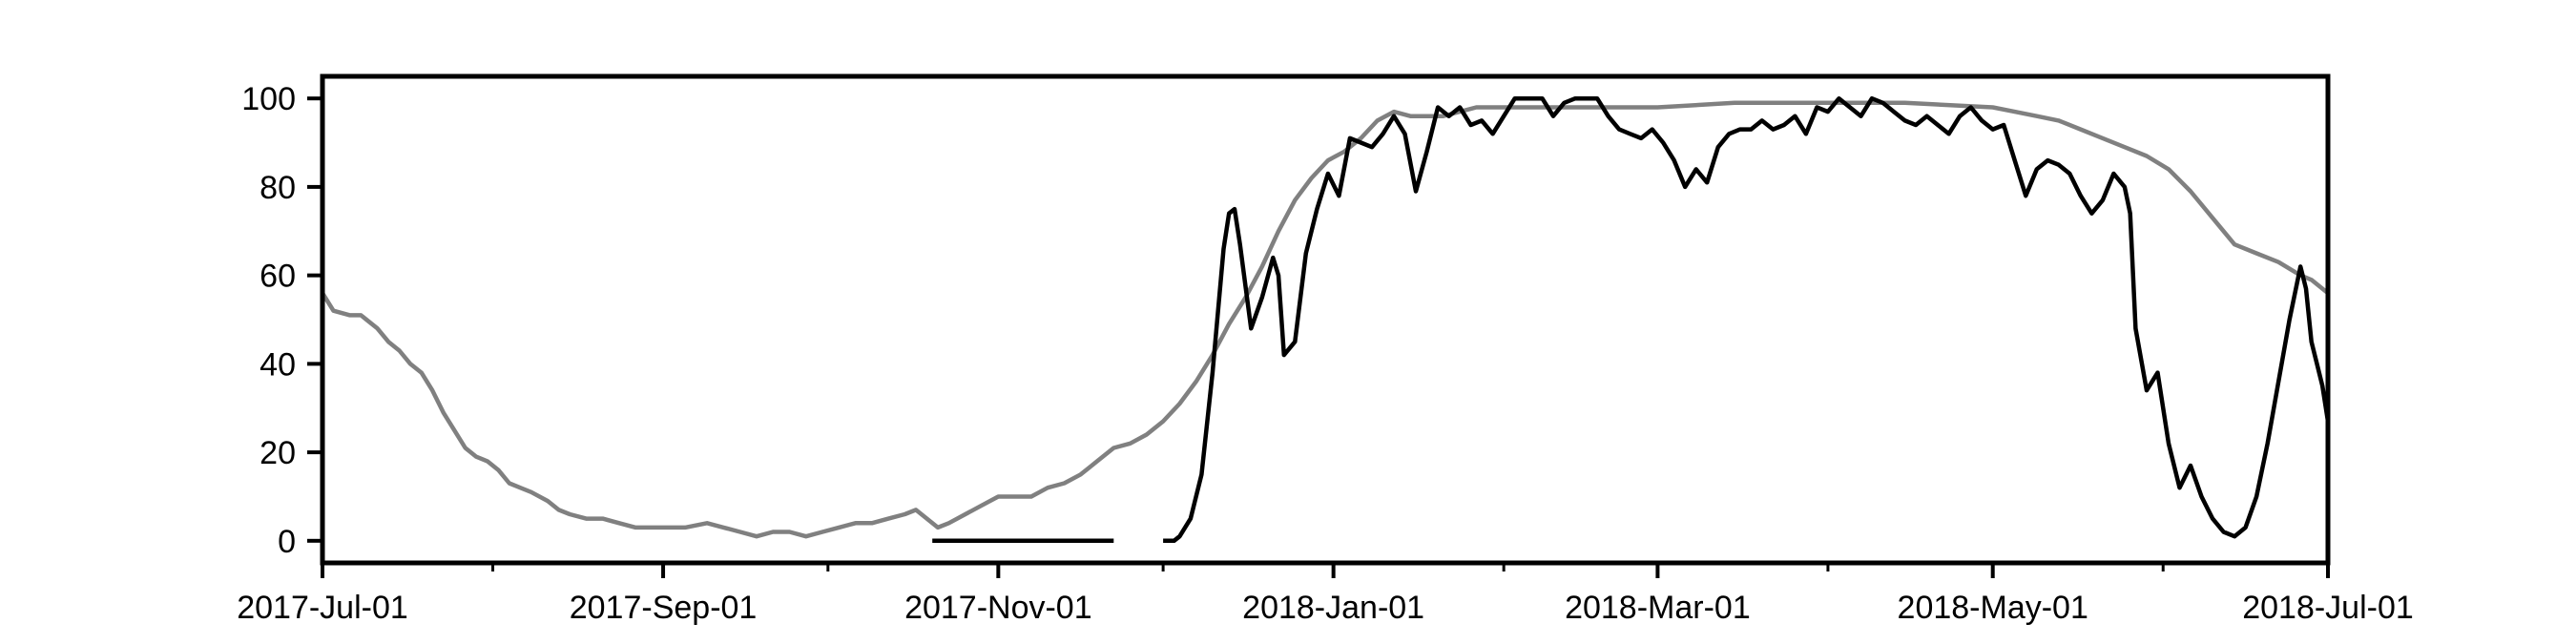 This screenshot has width=2576, height=644. I want to click on y-tick-label: 100, so click(268, 99).